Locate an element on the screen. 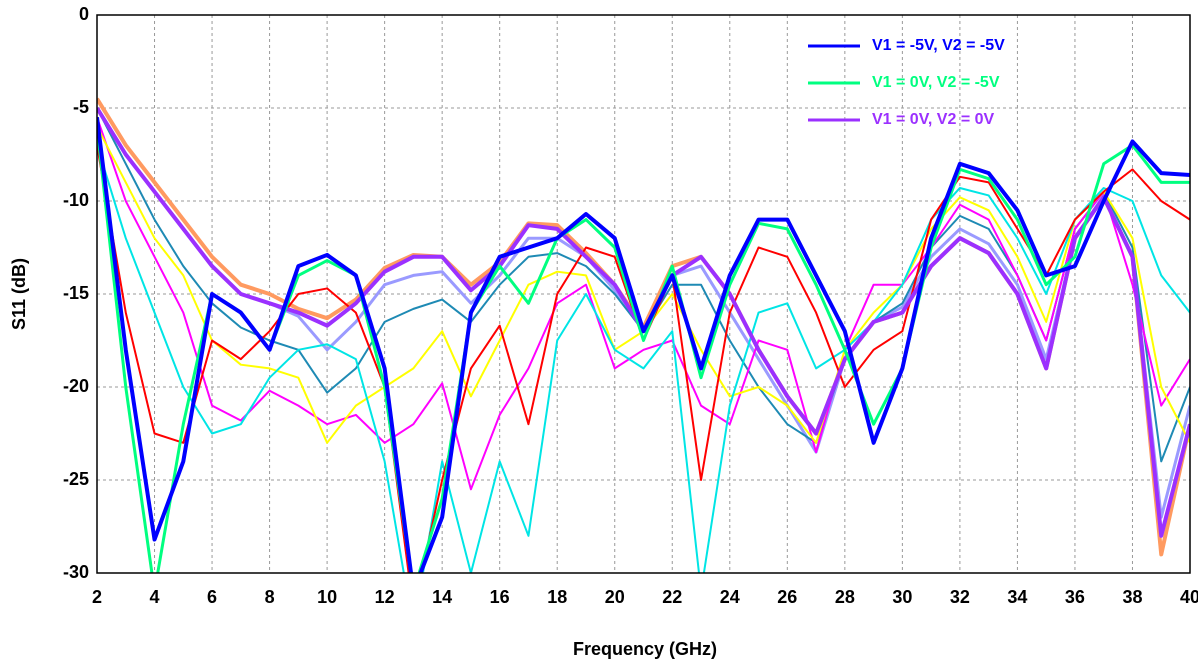 The image size is (1198, 665). x-tick-label: 12 is located at coordinates (385, 597).